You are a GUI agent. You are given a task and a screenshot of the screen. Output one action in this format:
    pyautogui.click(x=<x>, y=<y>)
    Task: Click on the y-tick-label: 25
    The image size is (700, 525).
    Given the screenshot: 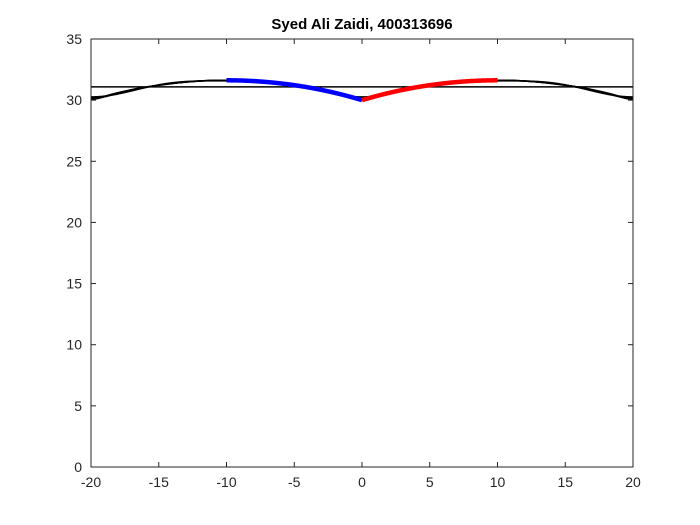 What is the action you would take?
    pyautogui.click(x=74, y=161)
    